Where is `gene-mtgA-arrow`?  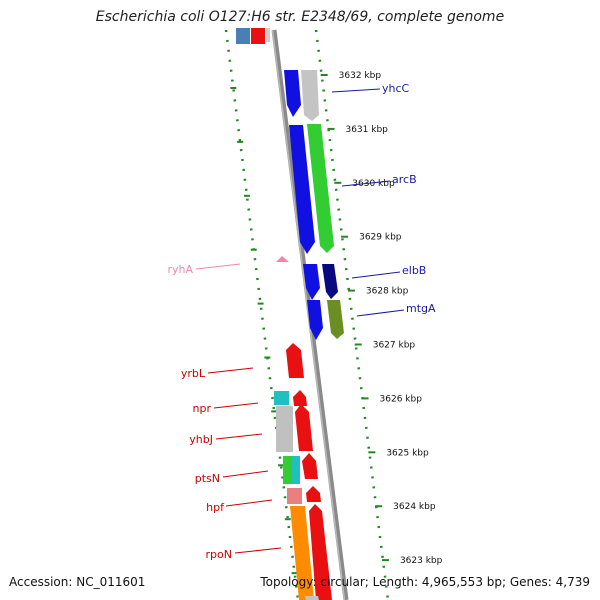
gene-mtgA-arrow is located at coordinates (335, 319).